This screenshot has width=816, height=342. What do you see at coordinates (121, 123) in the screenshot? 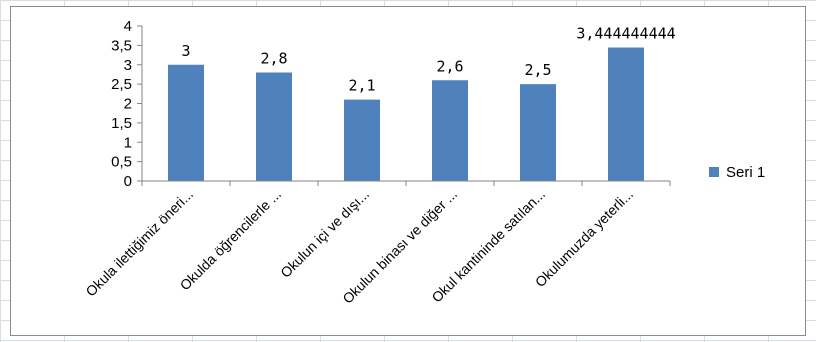
I see `y-tick-label: 1,5` at bounding box center [121, 123].